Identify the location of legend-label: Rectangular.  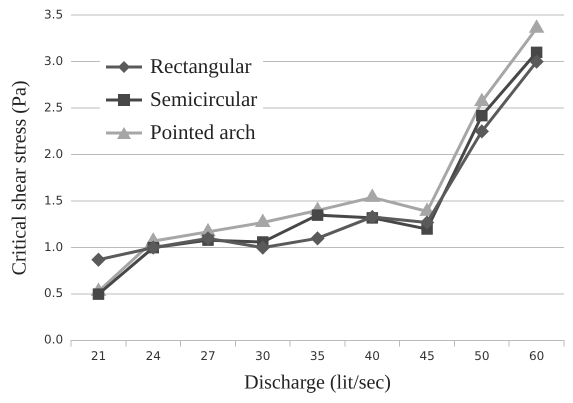
(201, 66).